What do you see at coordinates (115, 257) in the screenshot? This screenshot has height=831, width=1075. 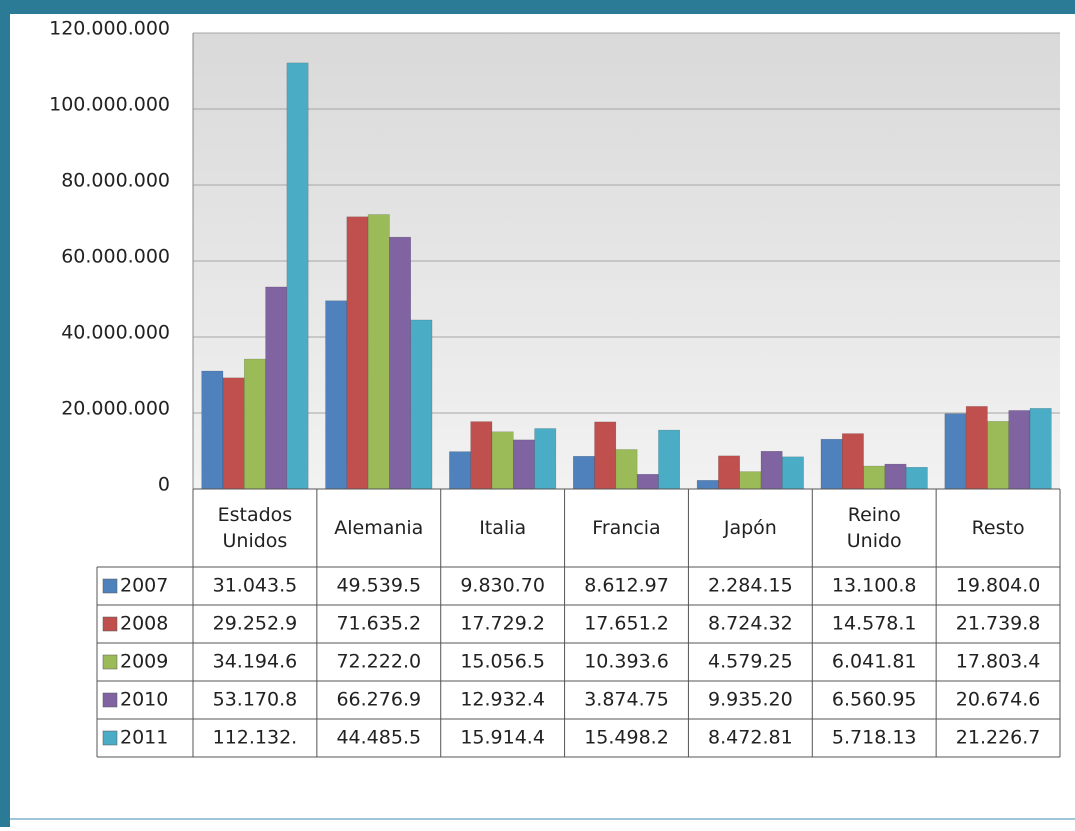 I see `y-tick-label: 60.000.000` at bounding box center [115, 257].